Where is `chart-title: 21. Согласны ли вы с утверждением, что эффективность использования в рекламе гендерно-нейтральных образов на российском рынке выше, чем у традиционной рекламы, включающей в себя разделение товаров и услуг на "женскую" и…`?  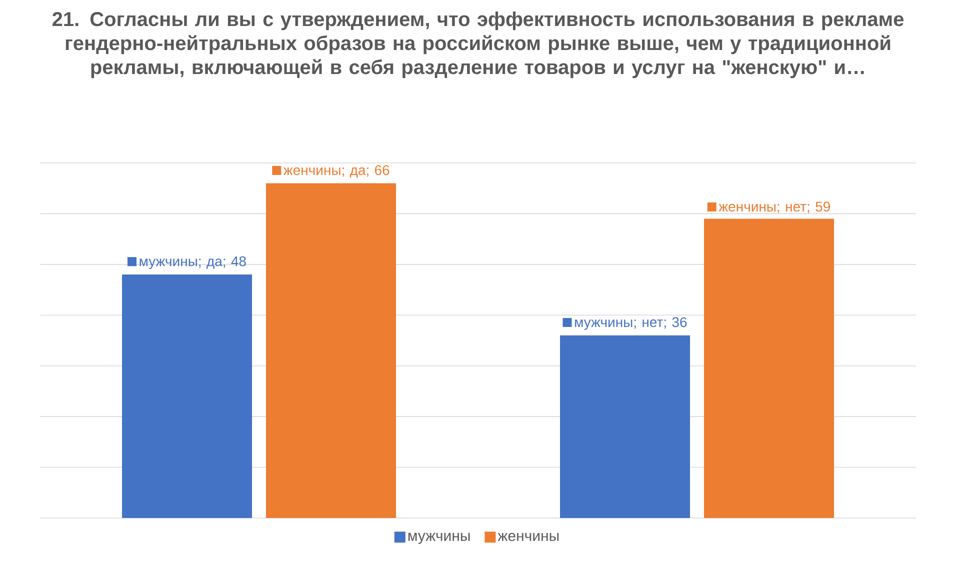 chart-title: 21. Согласны ли вы с утверждением, что эффективность использования в рекламе гендерно-нейтральных образов на российском рынке выше, чем у традиционной рекламы, включающей в себя разделение товаров и услуг на "женскую" и… is located at coordinates (478, 45).